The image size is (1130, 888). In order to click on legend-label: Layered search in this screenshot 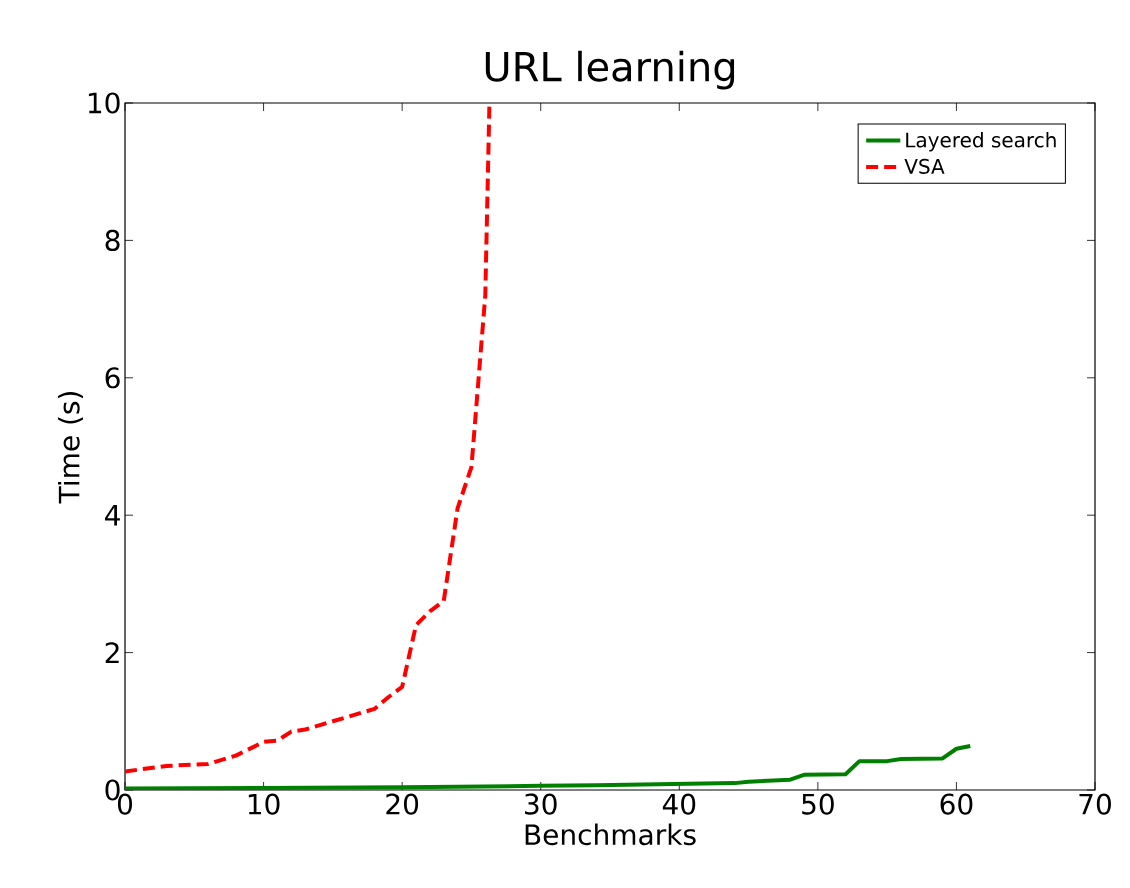, I will do `click(981, 142)`.